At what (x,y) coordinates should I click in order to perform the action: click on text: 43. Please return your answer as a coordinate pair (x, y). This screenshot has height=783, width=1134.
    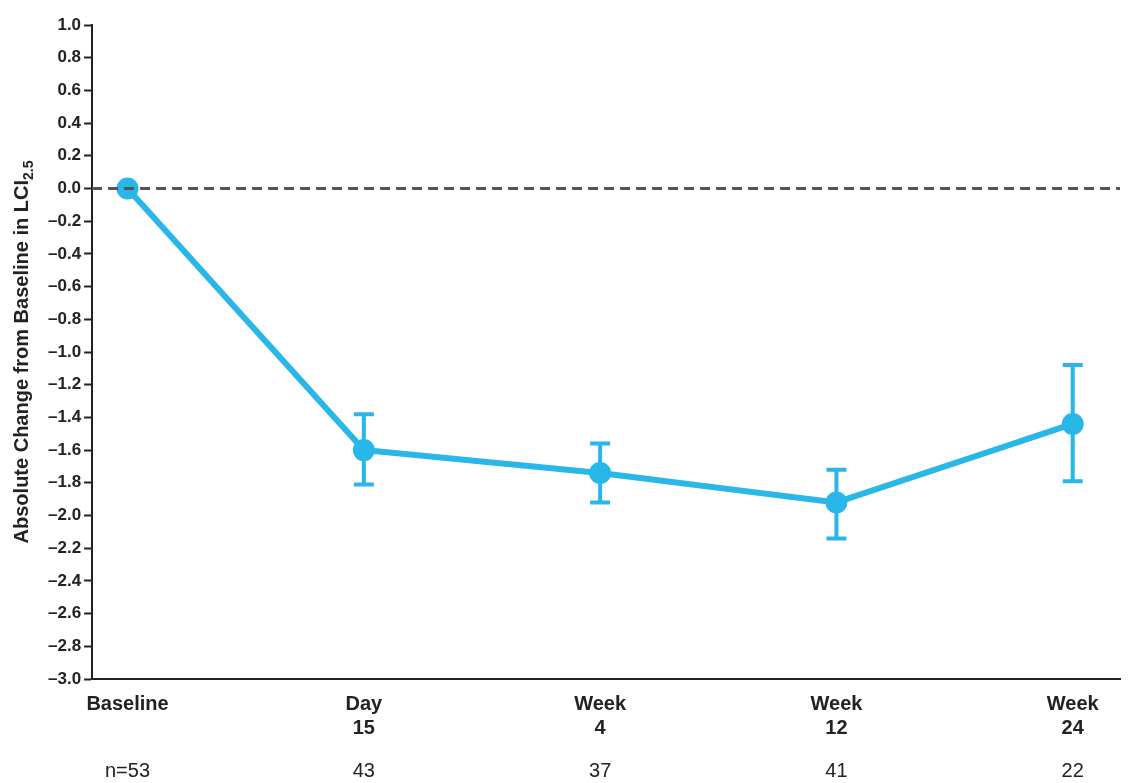
    Looking at the image, I should click on (363, 769).